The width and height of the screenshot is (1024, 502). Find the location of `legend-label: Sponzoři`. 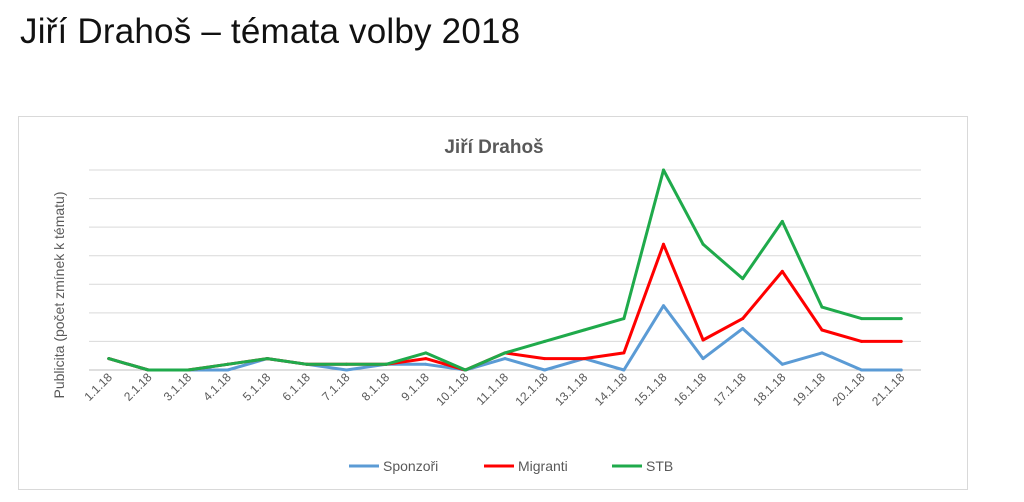

legend-label: Sponzoři is located at coordinates (410, 466).